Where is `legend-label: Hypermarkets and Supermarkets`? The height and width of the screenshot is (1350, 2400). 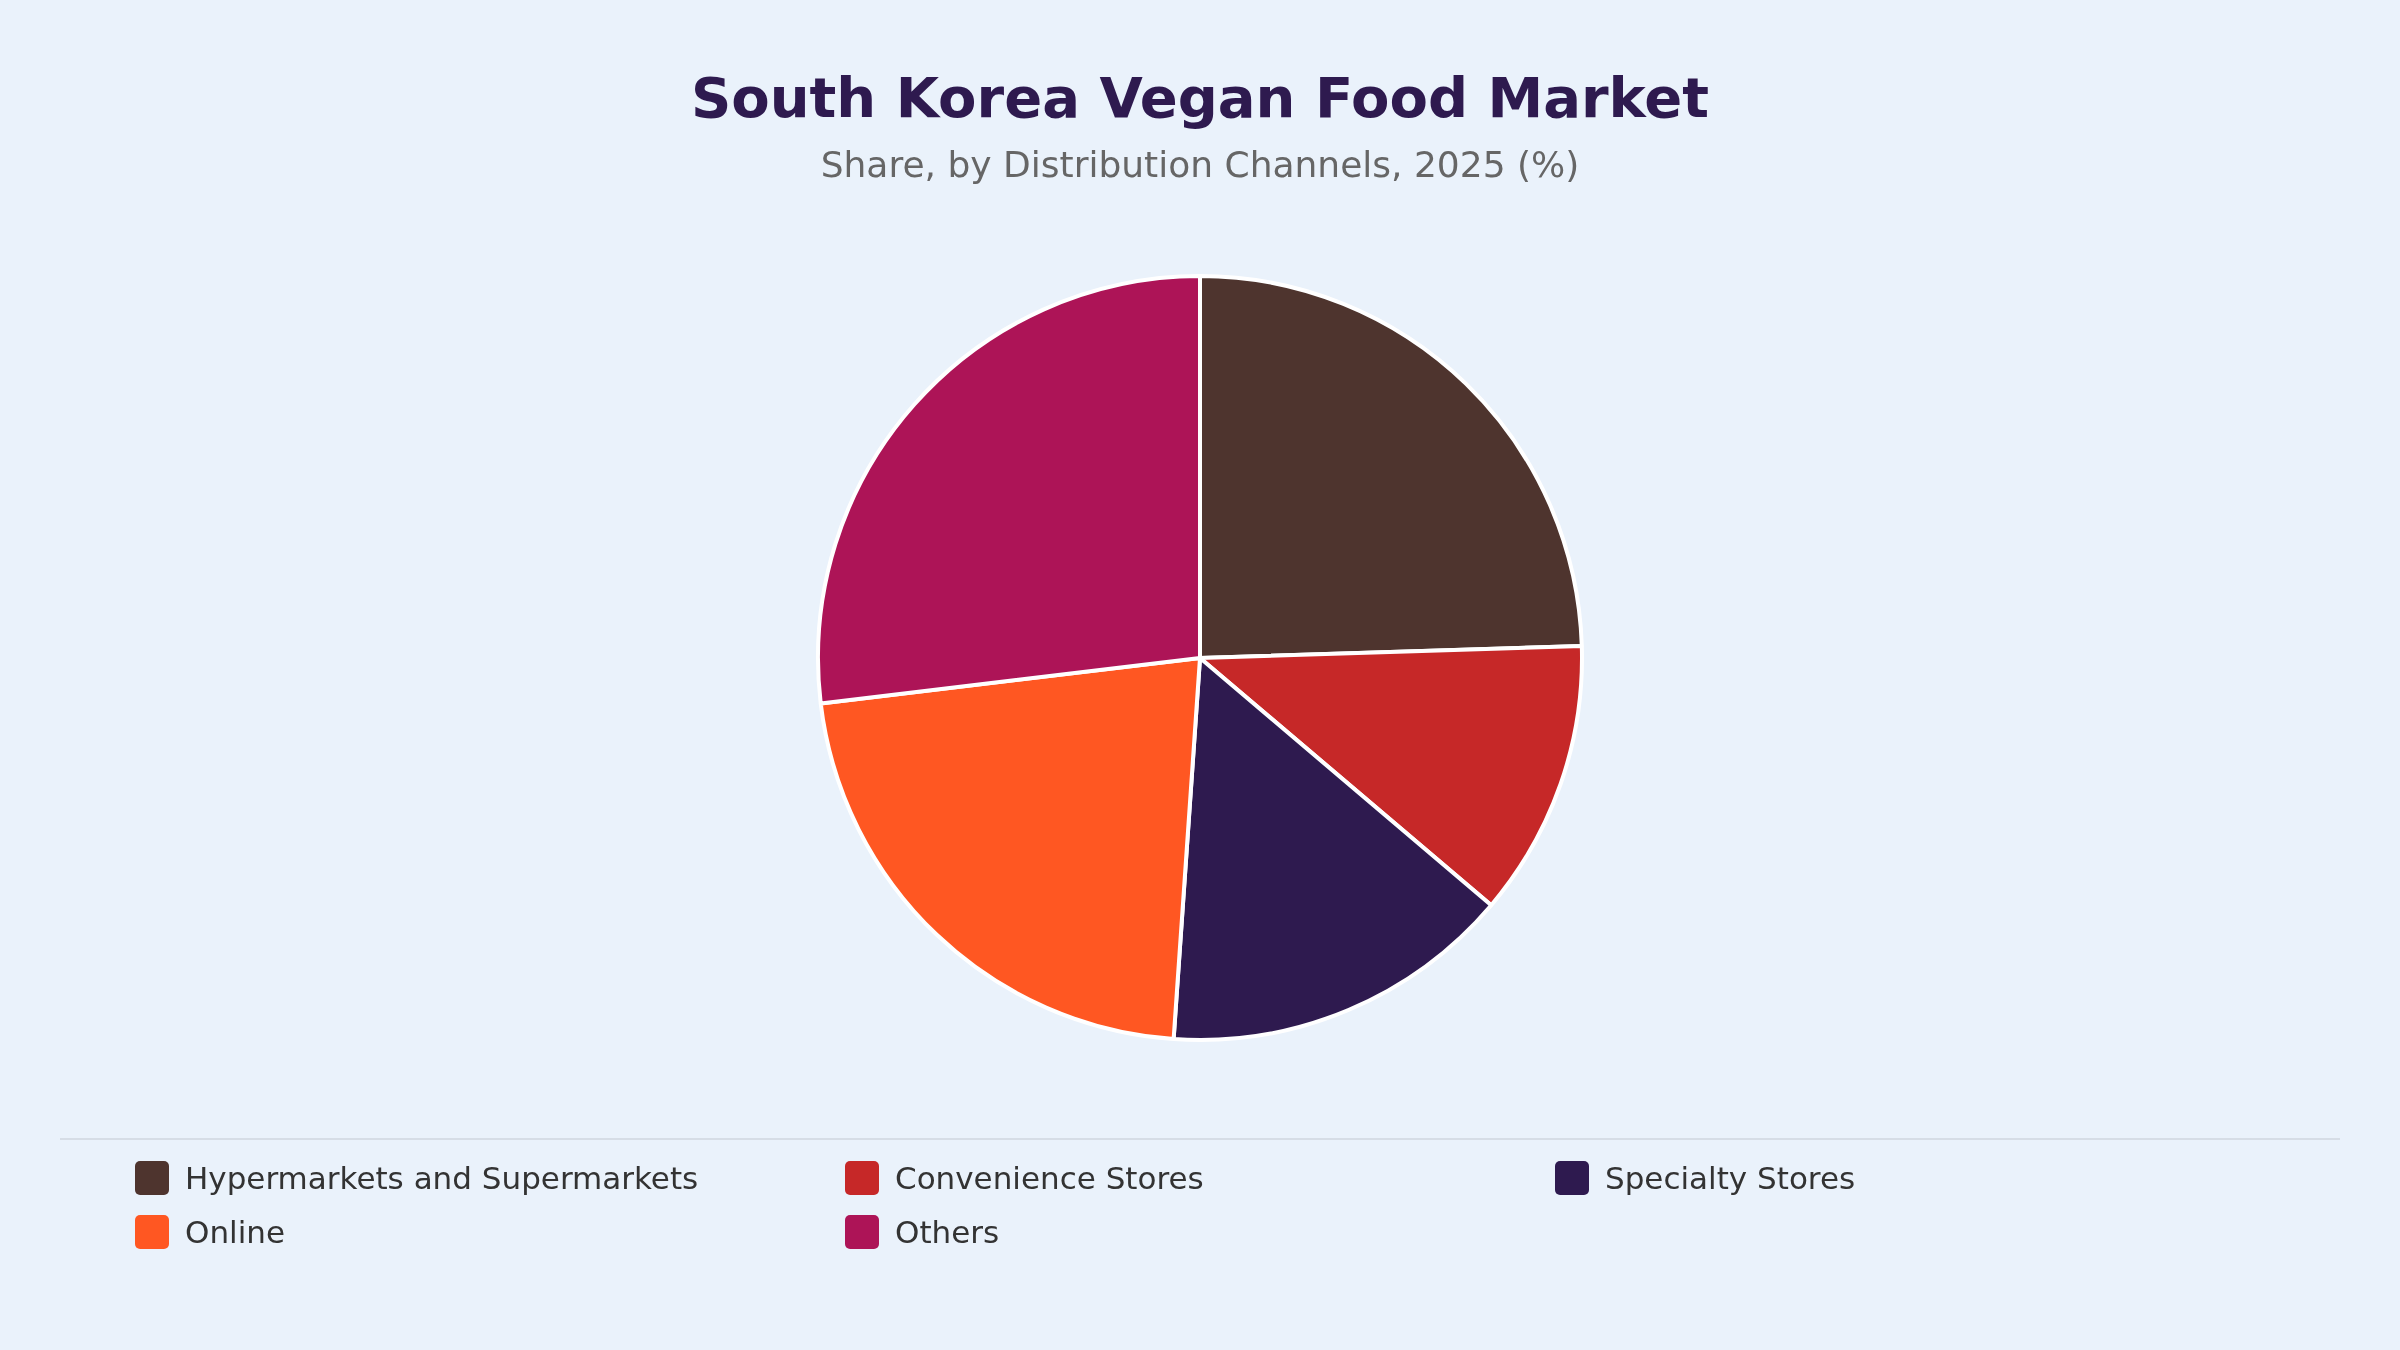 legend-label: Hypermarkets and Supermarkets is located at coordinates (442, 1178).